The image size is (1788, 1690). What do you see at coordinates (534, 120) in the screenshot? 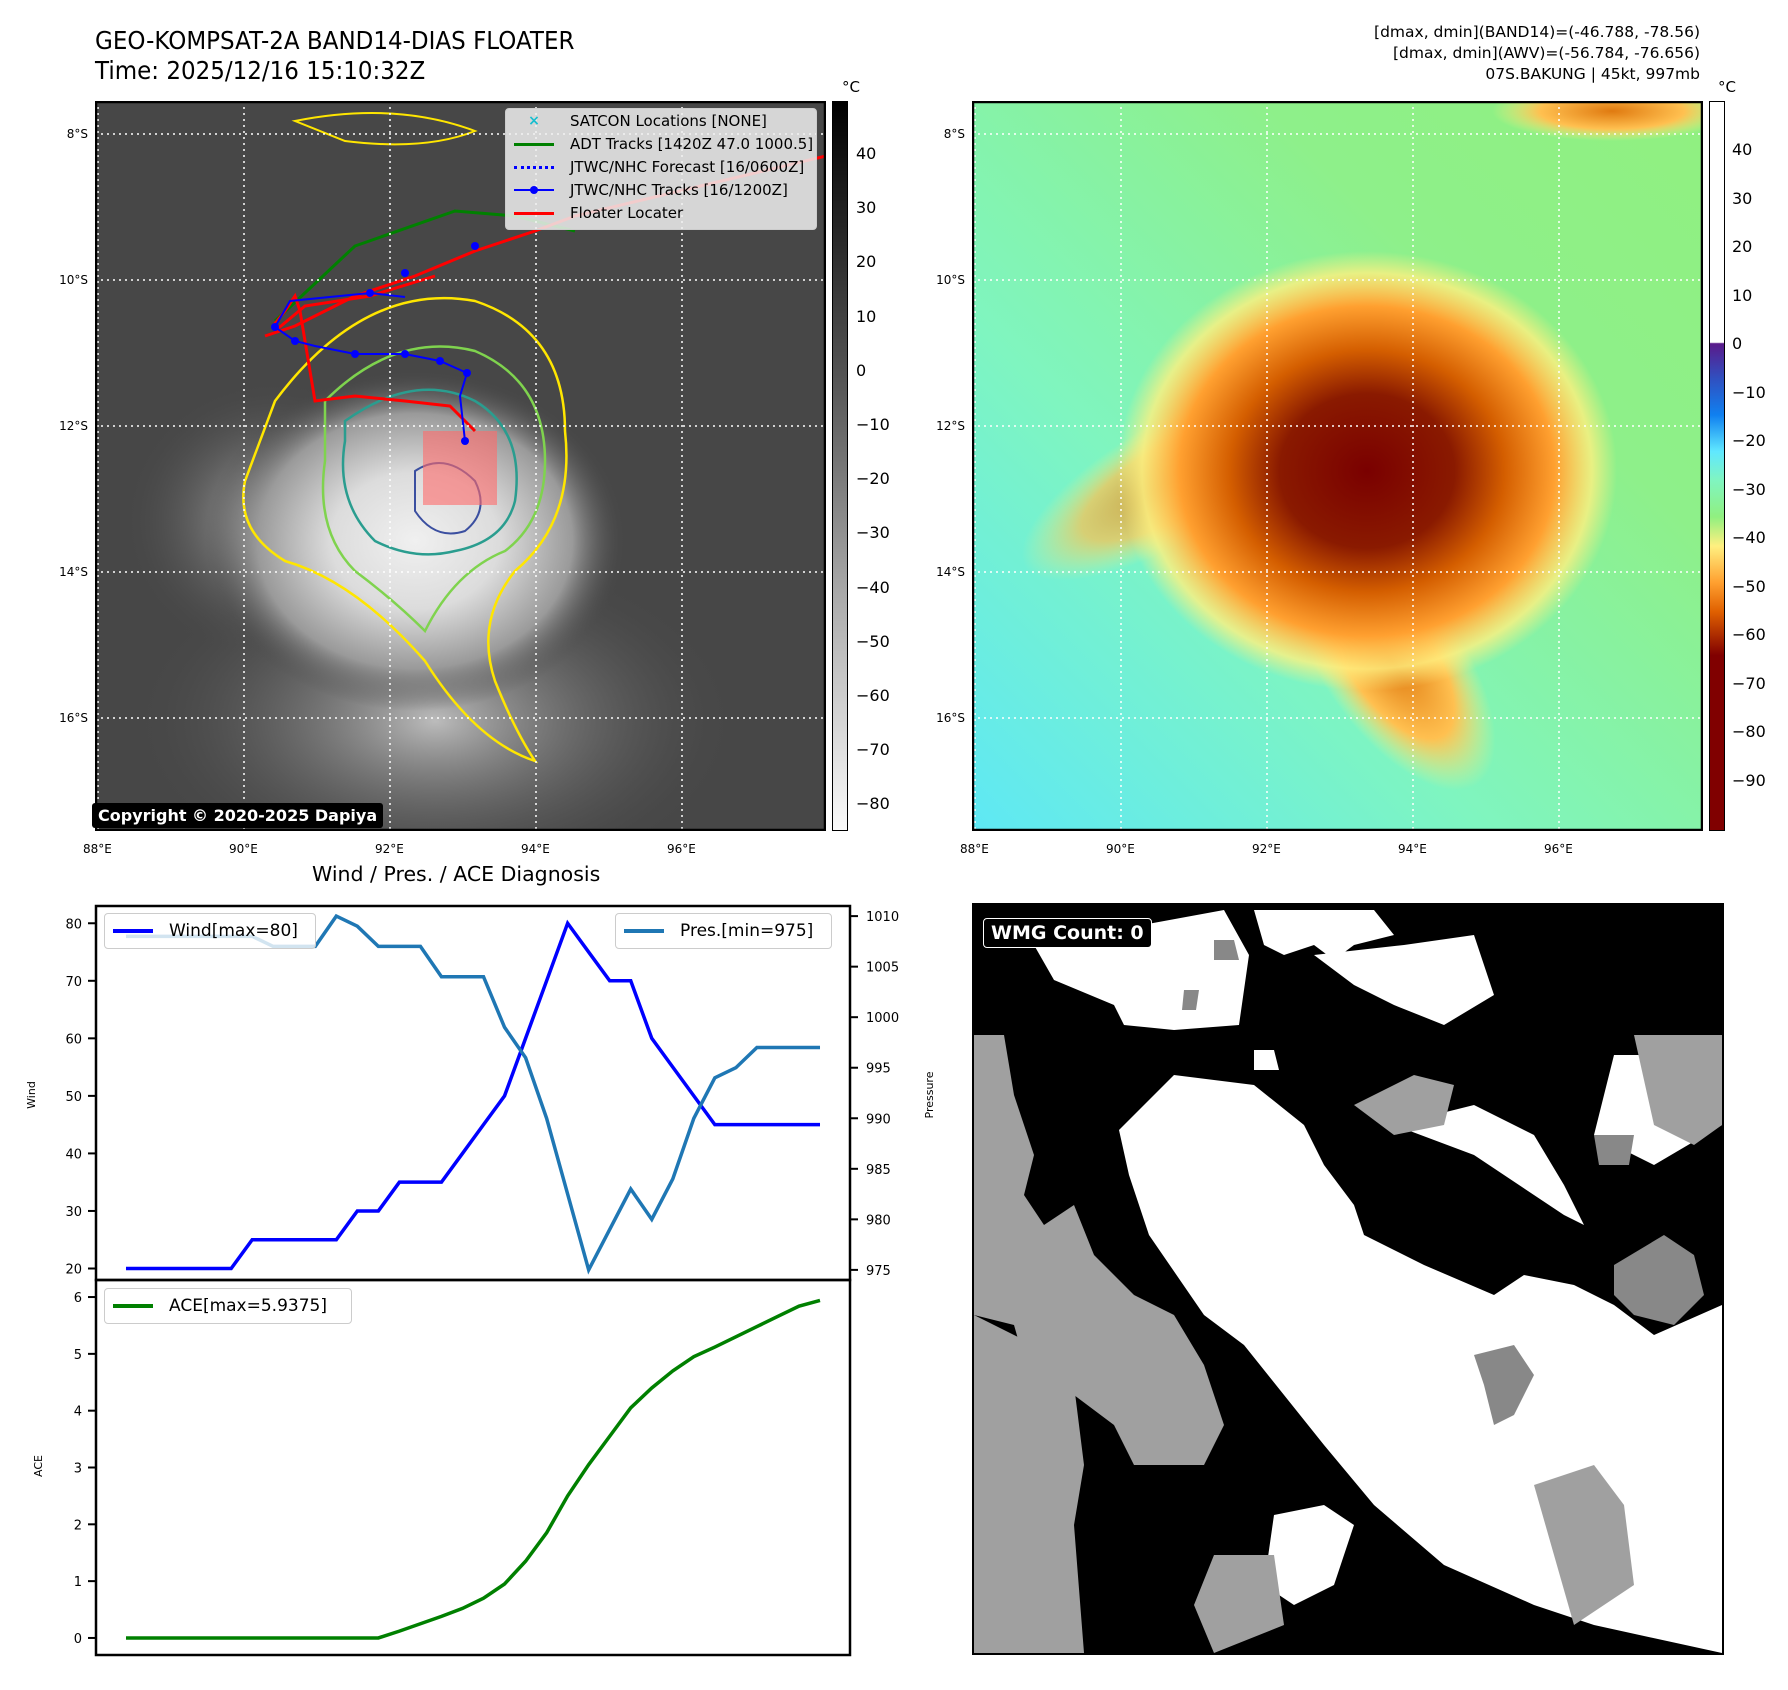
I see `x-marker-icon: ×` at bounding box center [534, 120].